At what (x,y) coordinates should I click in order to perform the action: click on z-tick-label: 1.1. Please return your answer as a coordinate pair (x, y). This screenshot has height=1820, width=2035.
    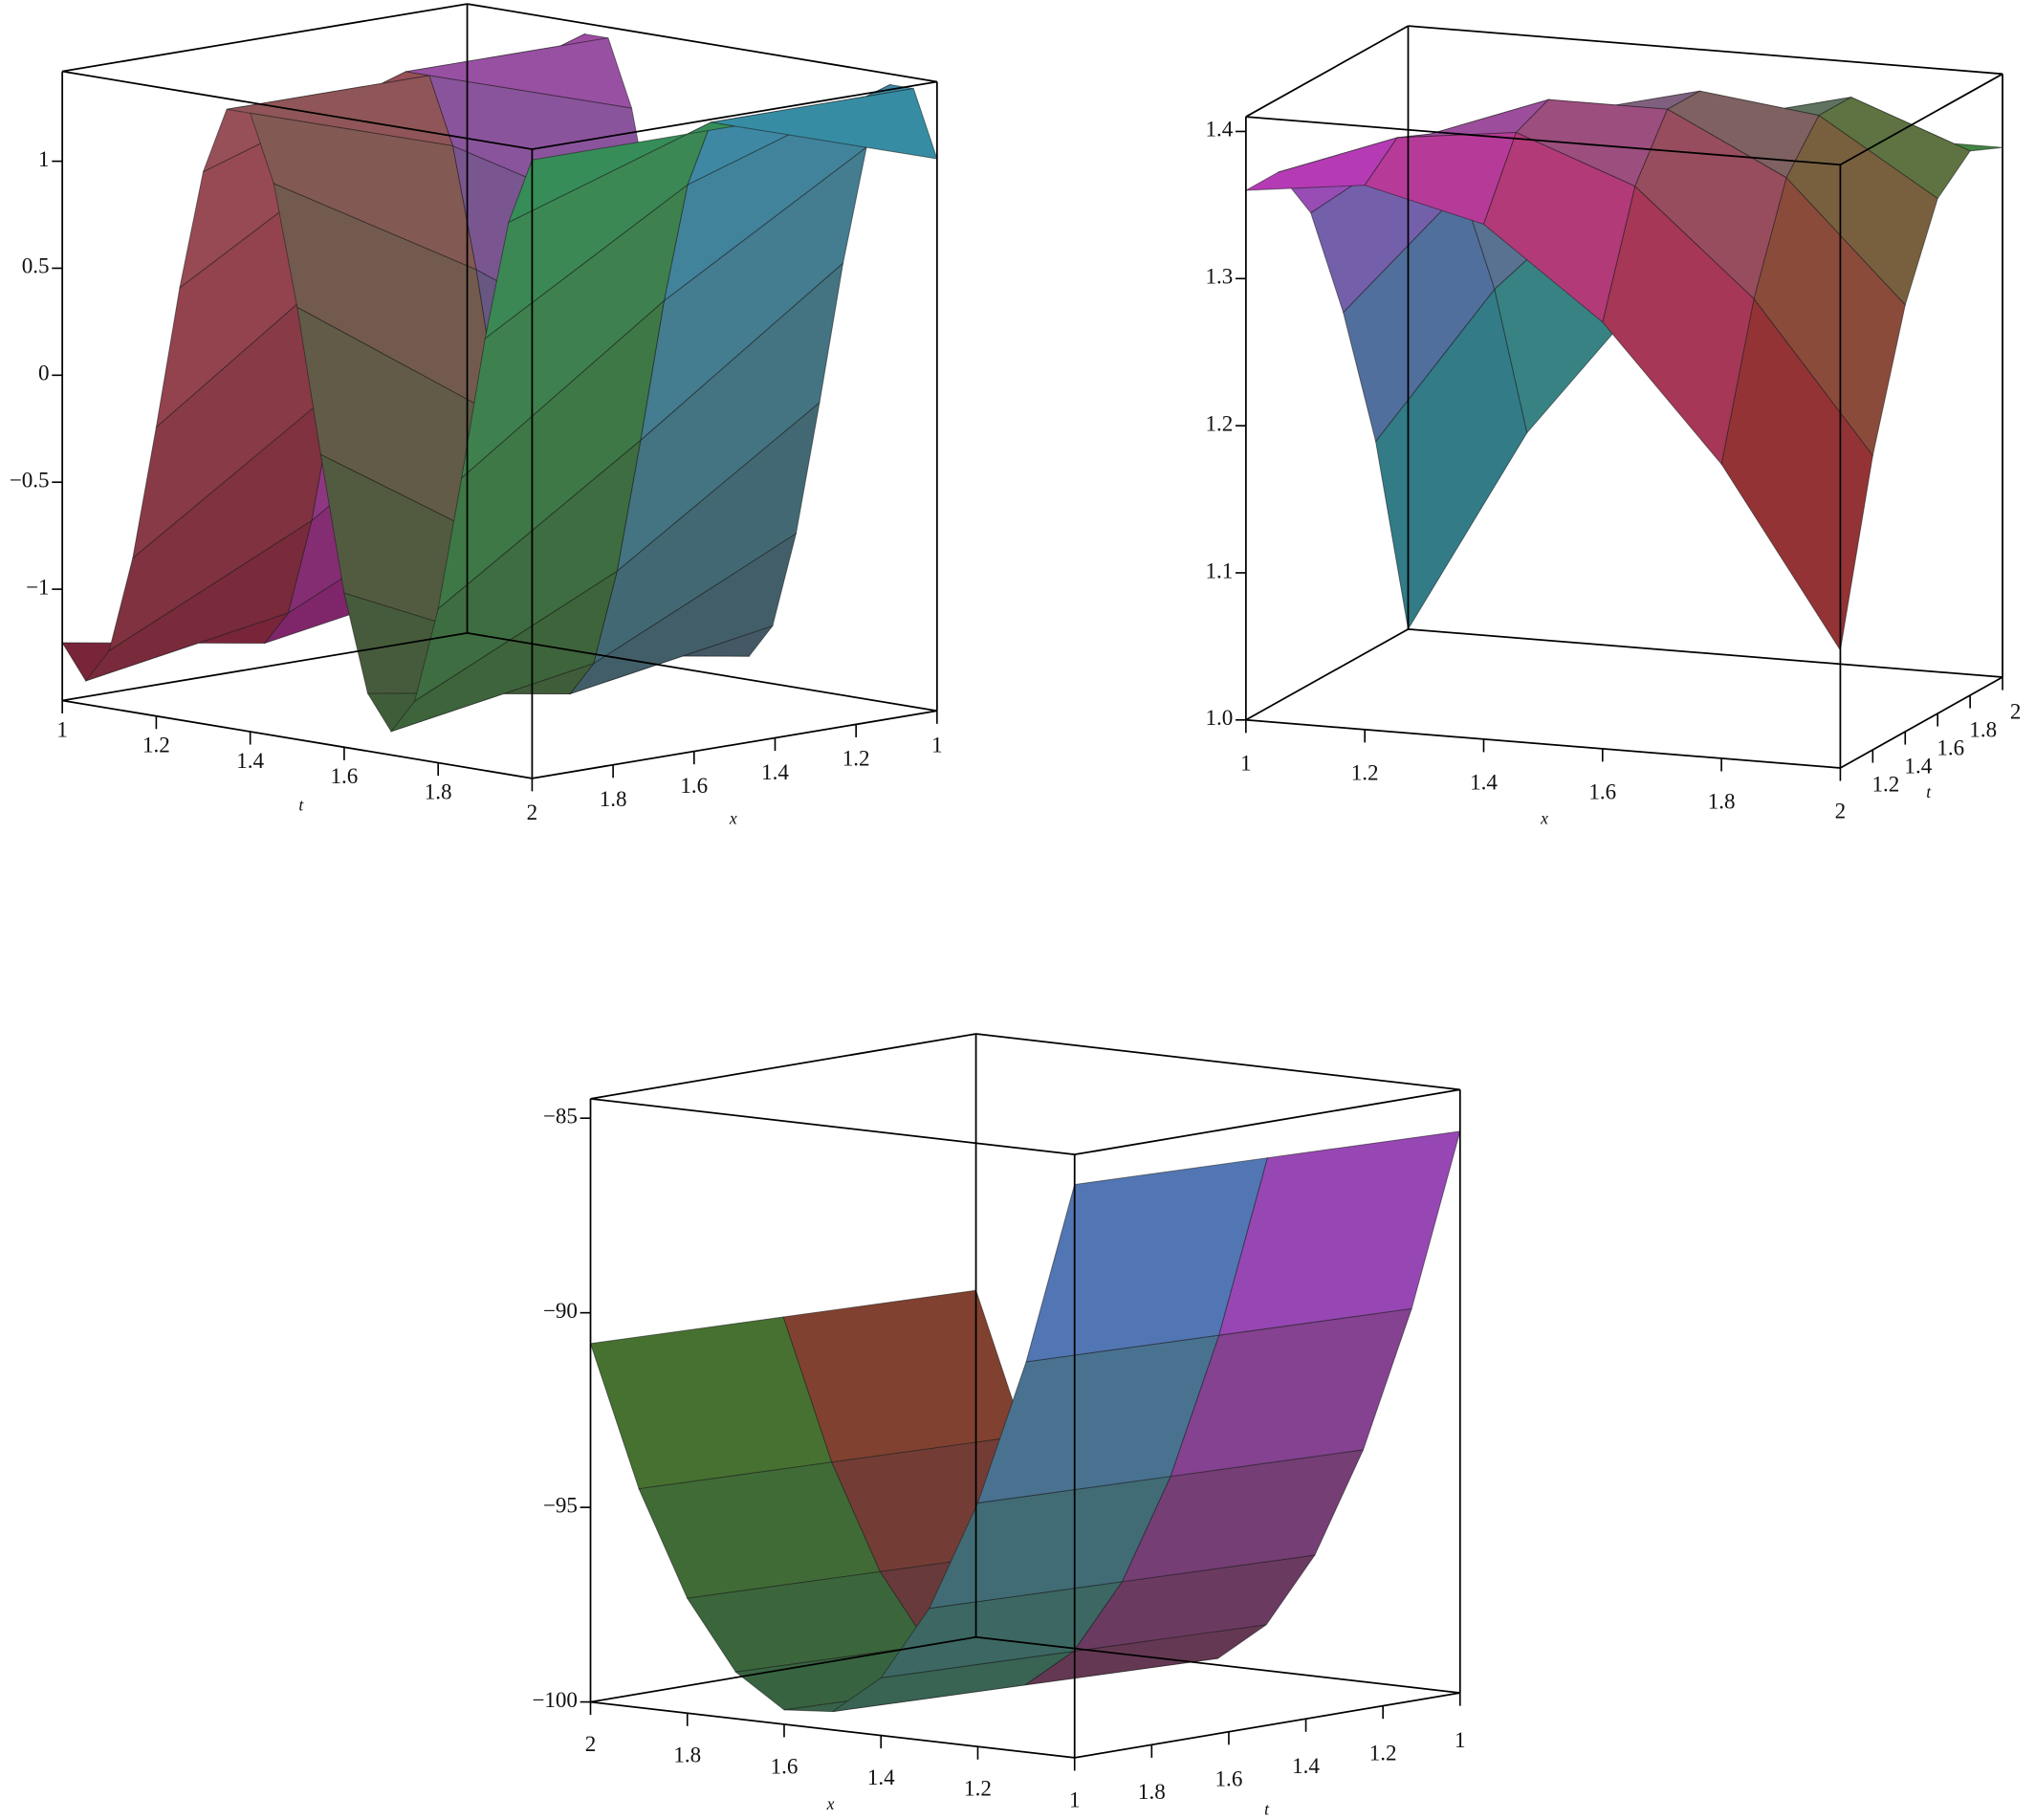
    Looking at the image, I should click on (1219, 570).